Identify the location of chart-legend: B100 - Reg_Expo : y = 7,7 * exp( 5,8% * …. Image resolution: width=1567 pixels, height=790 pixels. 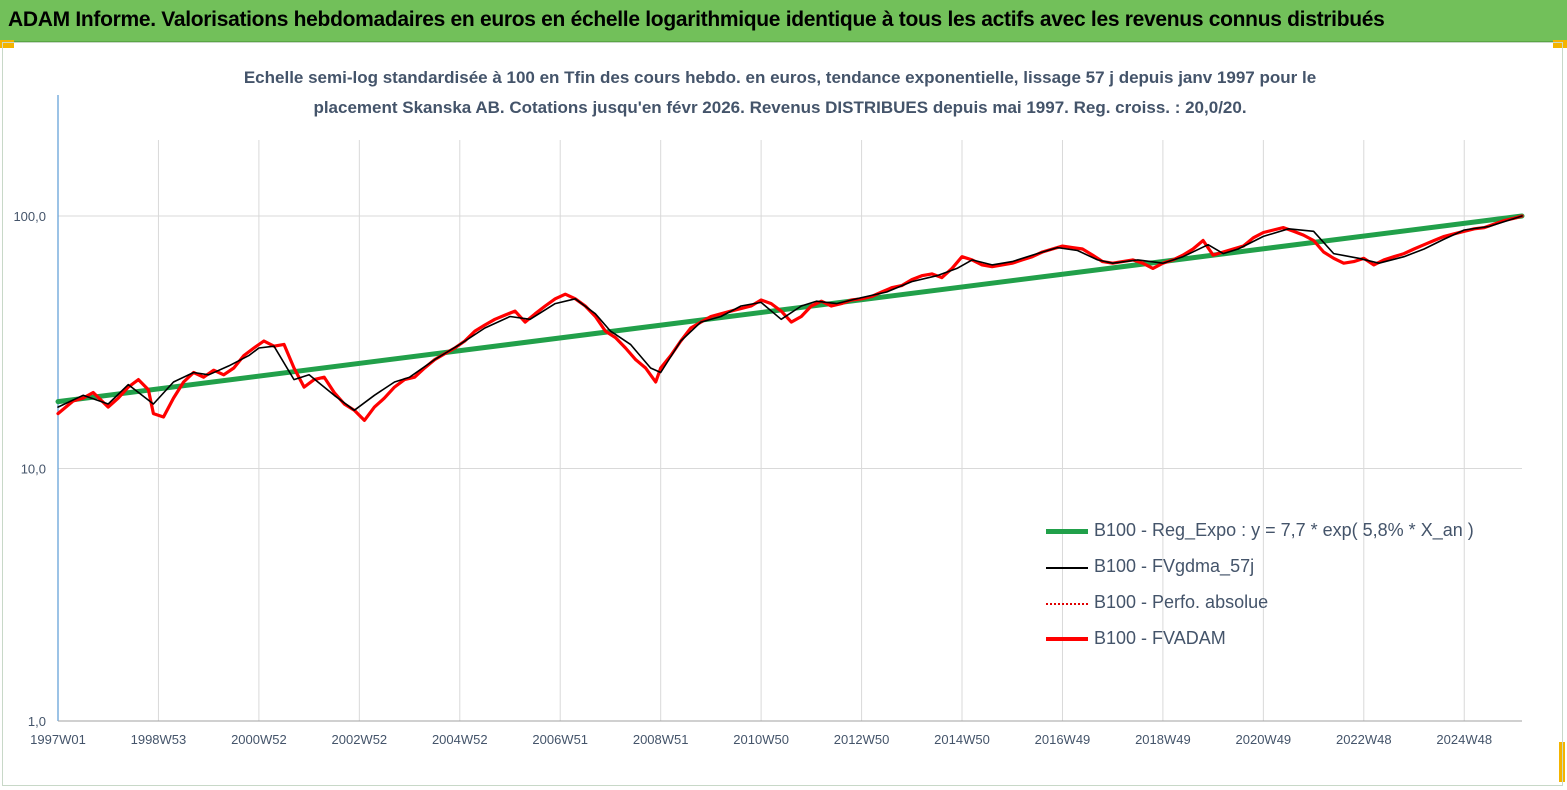
(1275, 587).